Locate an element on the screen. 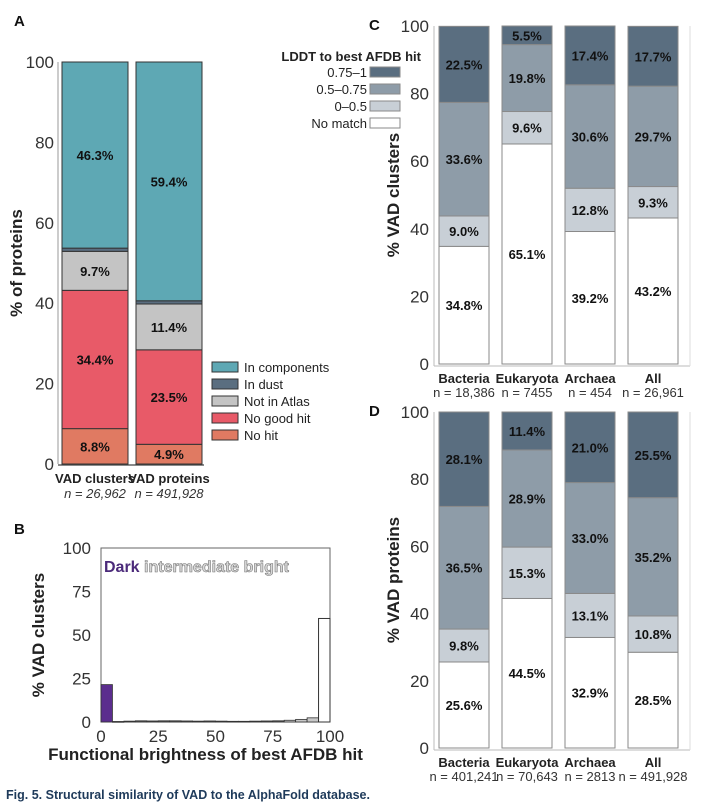  category-label: Eukaryota is located at coordinates (528, 762).